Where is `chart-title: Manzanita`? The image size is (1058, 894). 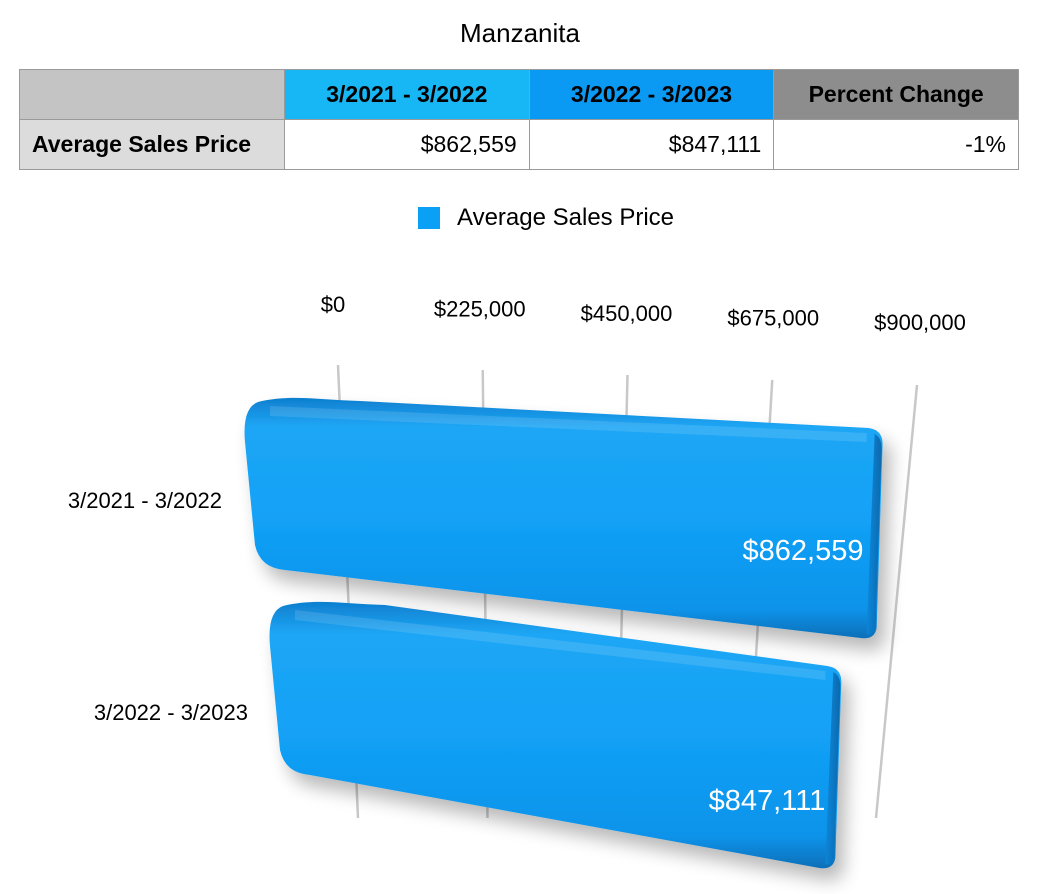 chart-title: Manzanita is located at coordinates (520, 33).